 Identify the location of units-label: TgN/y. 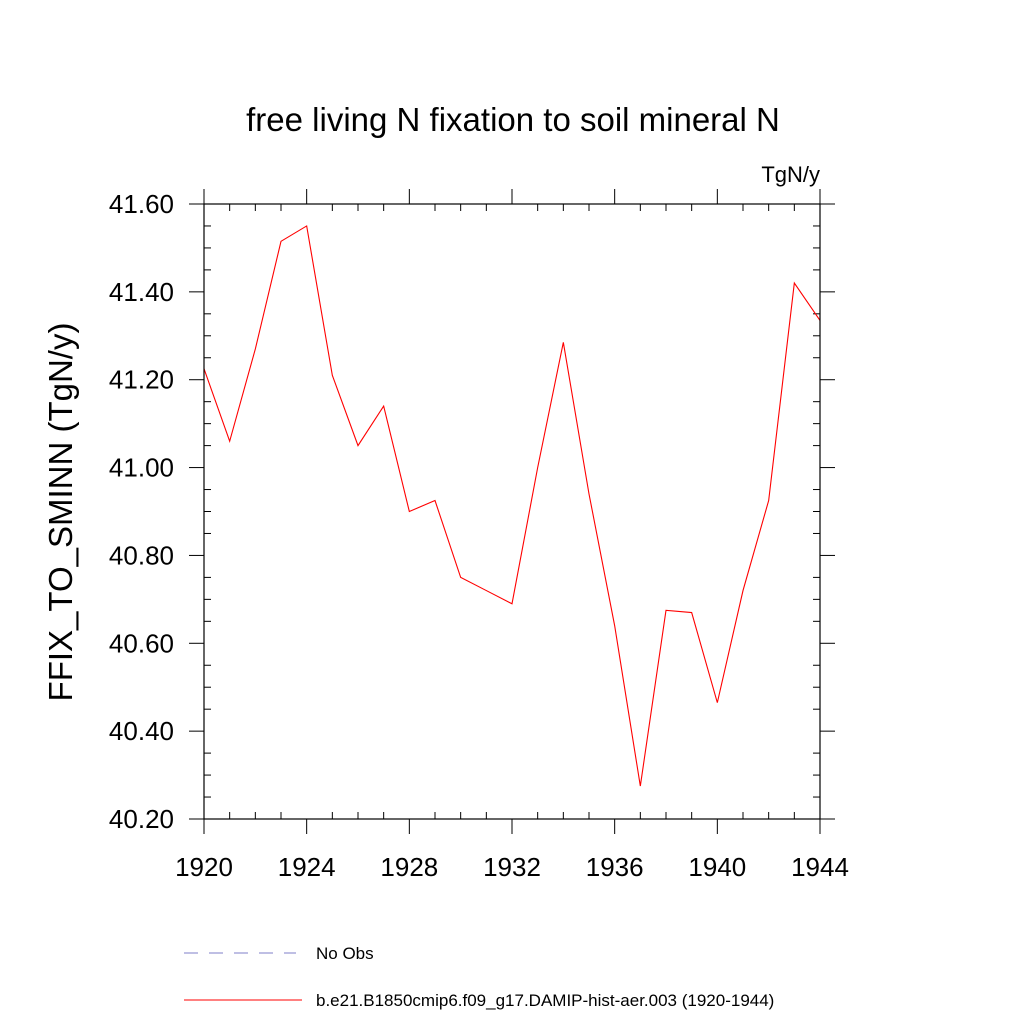
(790, 174).